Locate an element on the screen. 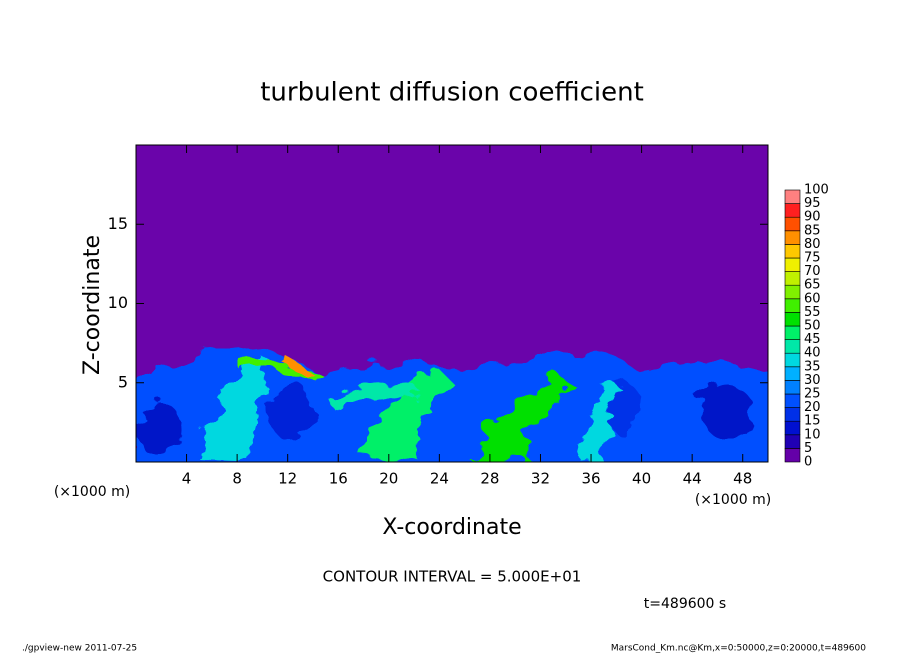 The height and width of the screenshot is (654, 904). time-label: t=489600 s is located at coordinates (685, 604).